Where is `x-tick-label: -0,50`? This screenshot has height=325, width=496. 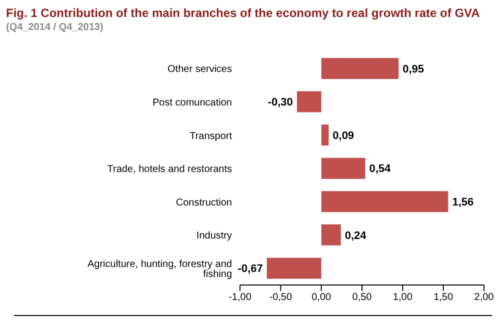 x-tick-label: -0,50 is located at coordinates (280, 298).